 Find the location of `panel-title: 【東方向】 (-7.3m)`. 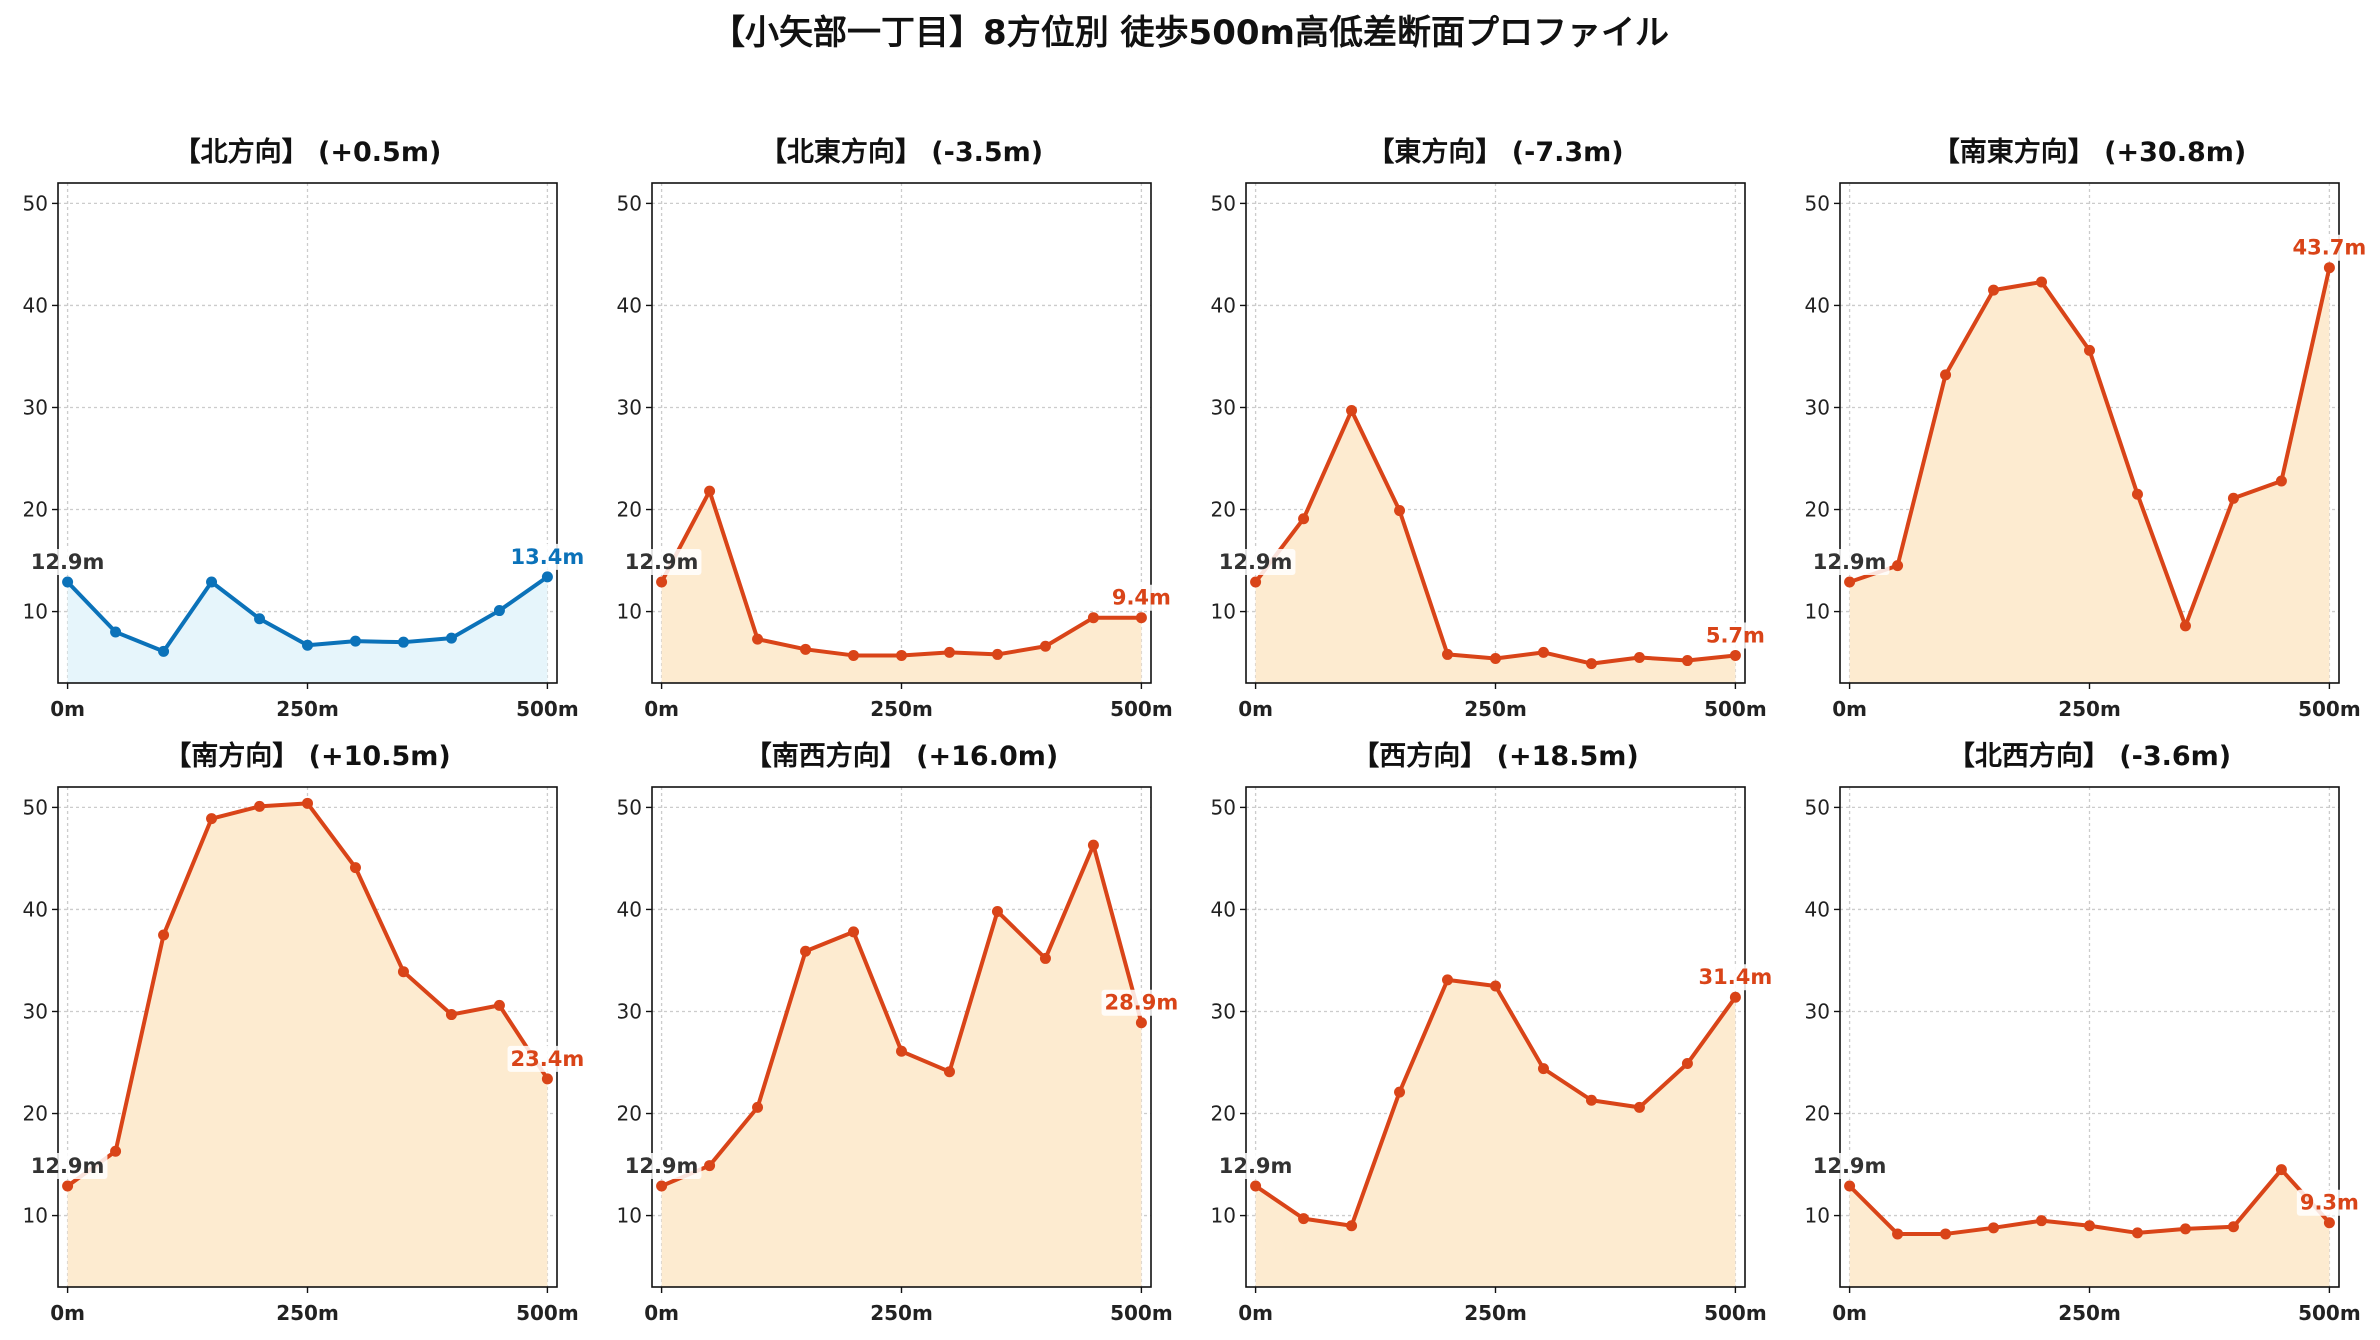

panel-title: 【東方向】 (-7.3m) is located at coordinates (1495, 152).